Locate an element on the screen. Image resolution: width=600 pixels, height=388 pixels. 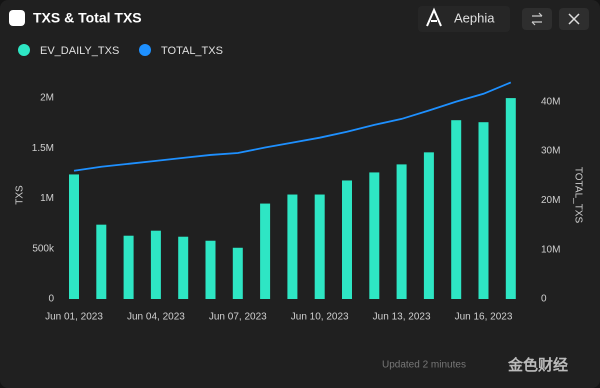
brand-logo is located at coordinates (434, 17).